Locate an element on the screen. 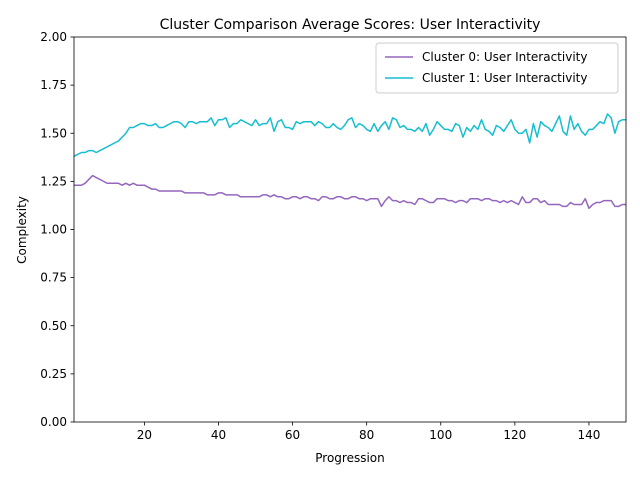  y-tick-label: 0.25 is located at coordinates (53, 374).